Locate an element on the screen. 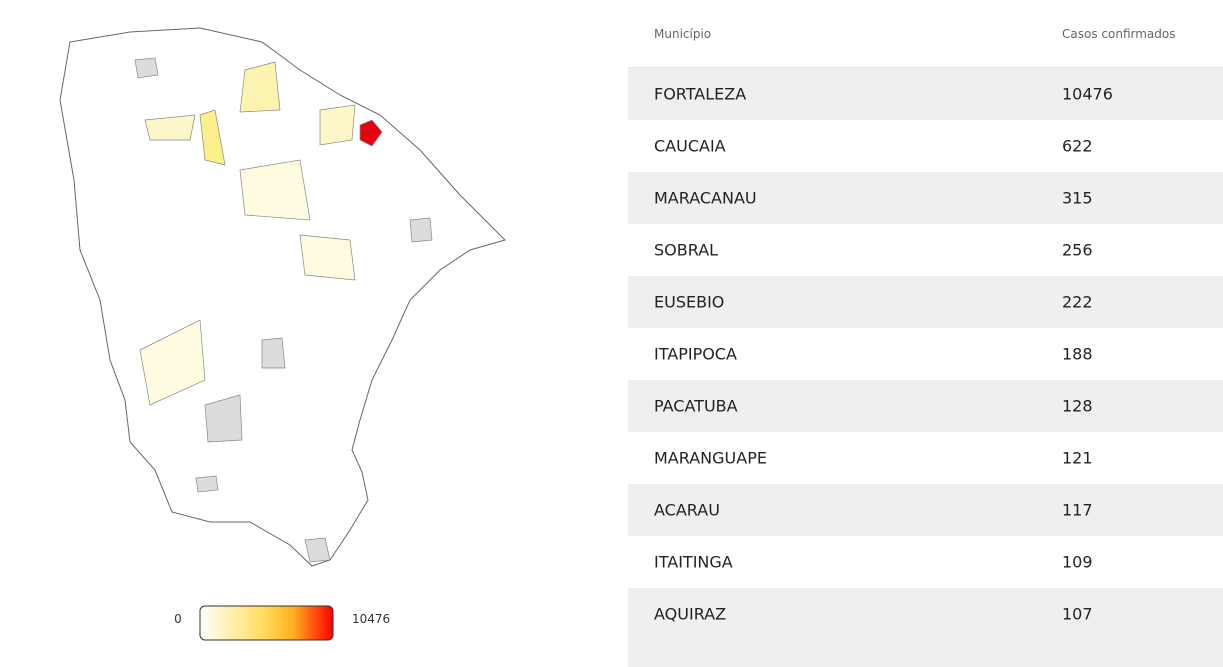 This screenshot has height=667, width=1223. municipality-cell: FORTALEZA is located at coordinates (700, 94).